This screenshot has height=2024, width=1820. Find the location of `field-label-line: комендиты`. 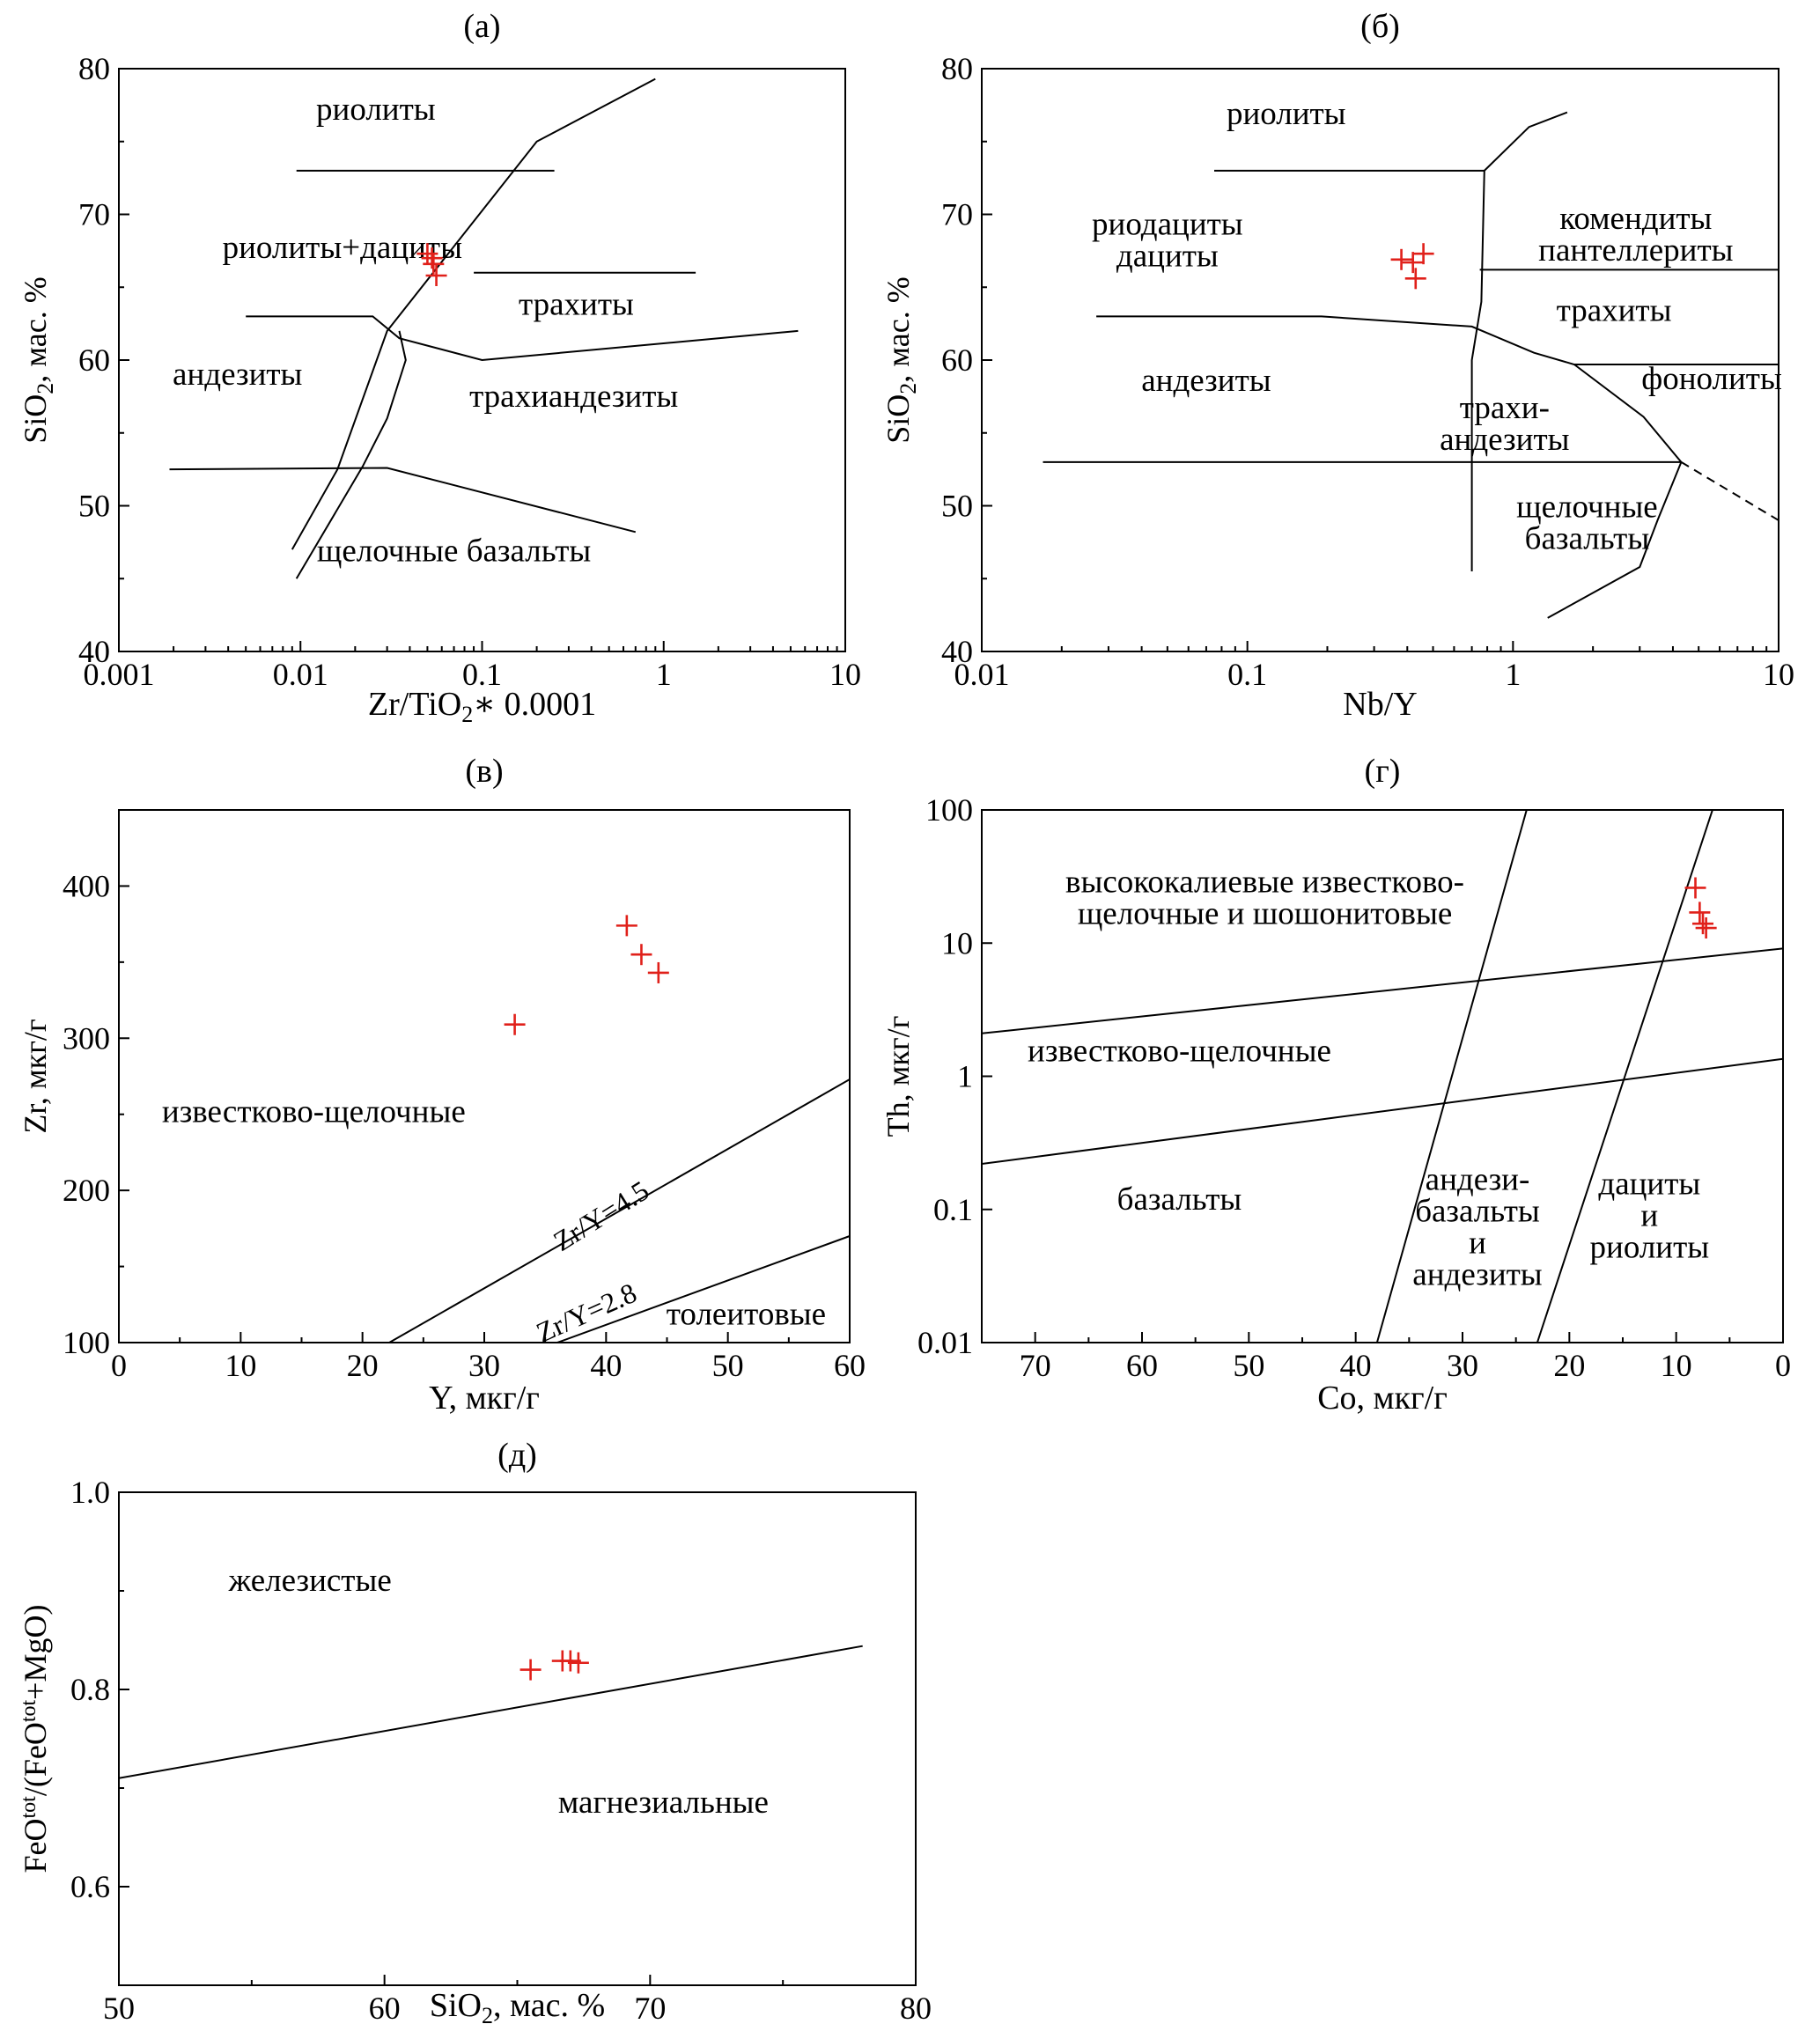

field-label-line: комендиты is located at coordinates (1635, 219).